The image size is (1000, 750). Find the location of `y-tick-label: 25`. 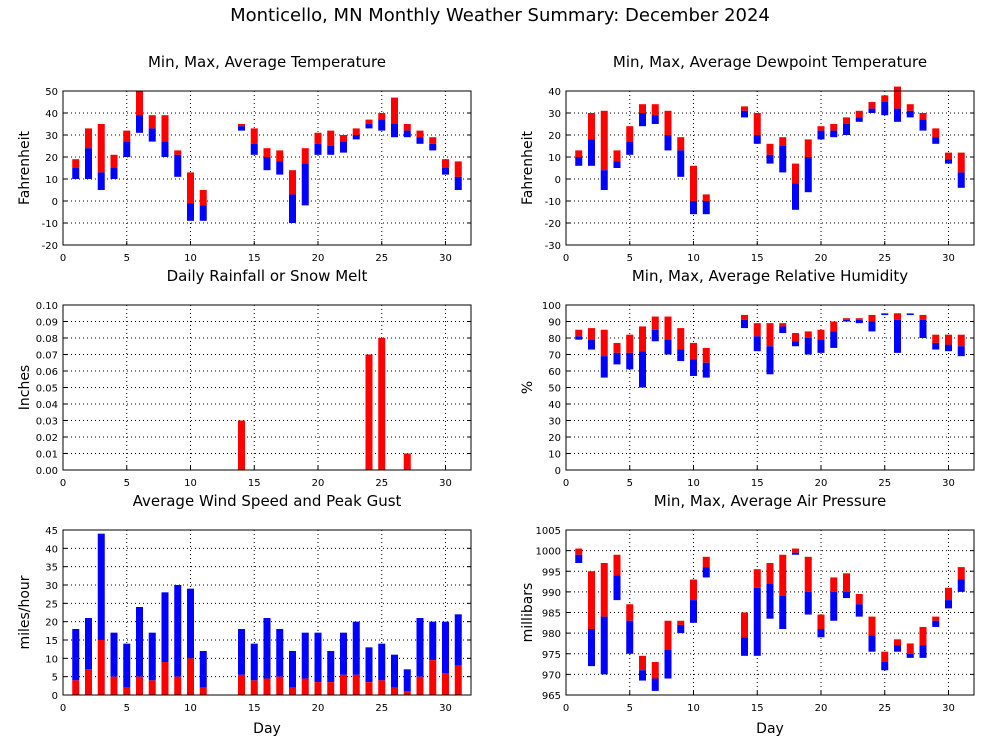

y-tick-label: 25 is located at coordinates (51, 604).